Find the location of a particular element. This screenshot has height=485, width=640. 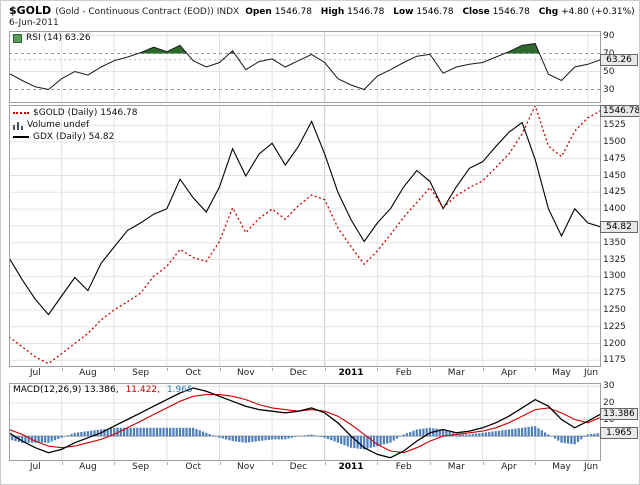

legend-gdx: GDX (Daily) 54.82 is located at coordinates (75, 137).